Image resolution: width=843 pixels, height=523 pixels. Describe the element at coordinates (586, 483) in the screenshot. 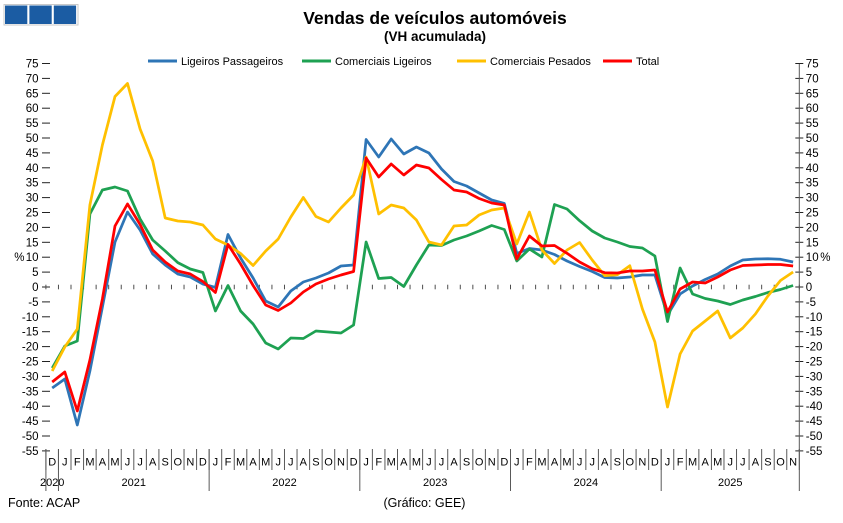

I see `svg-text: 2024` at that location.